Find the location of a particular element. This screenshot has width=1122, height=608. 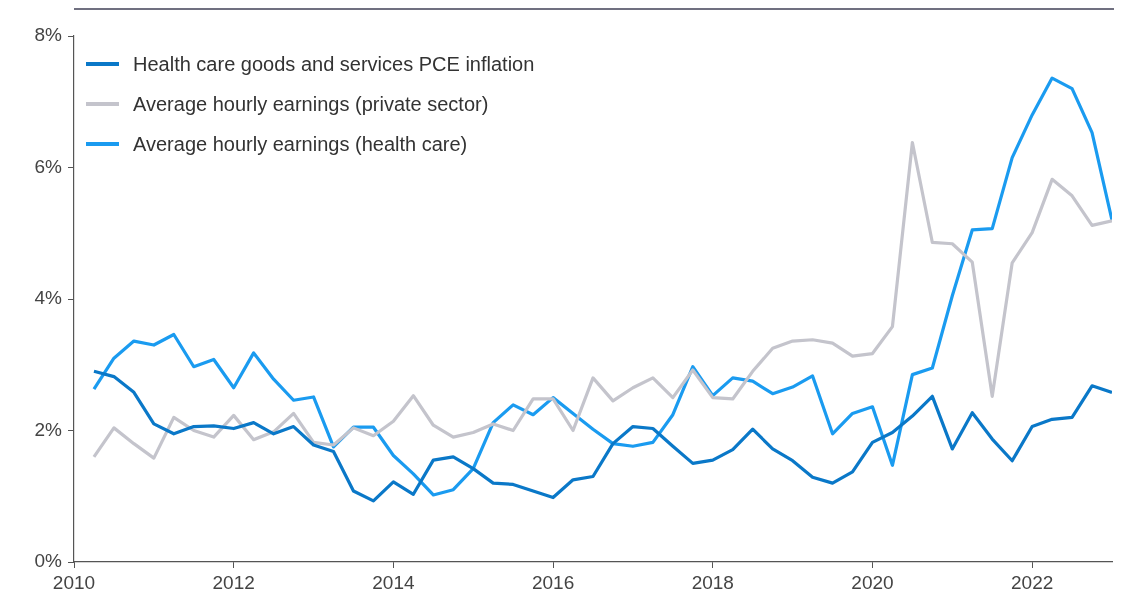

y-tick-label: 4% is located at coordinates (48, 298).